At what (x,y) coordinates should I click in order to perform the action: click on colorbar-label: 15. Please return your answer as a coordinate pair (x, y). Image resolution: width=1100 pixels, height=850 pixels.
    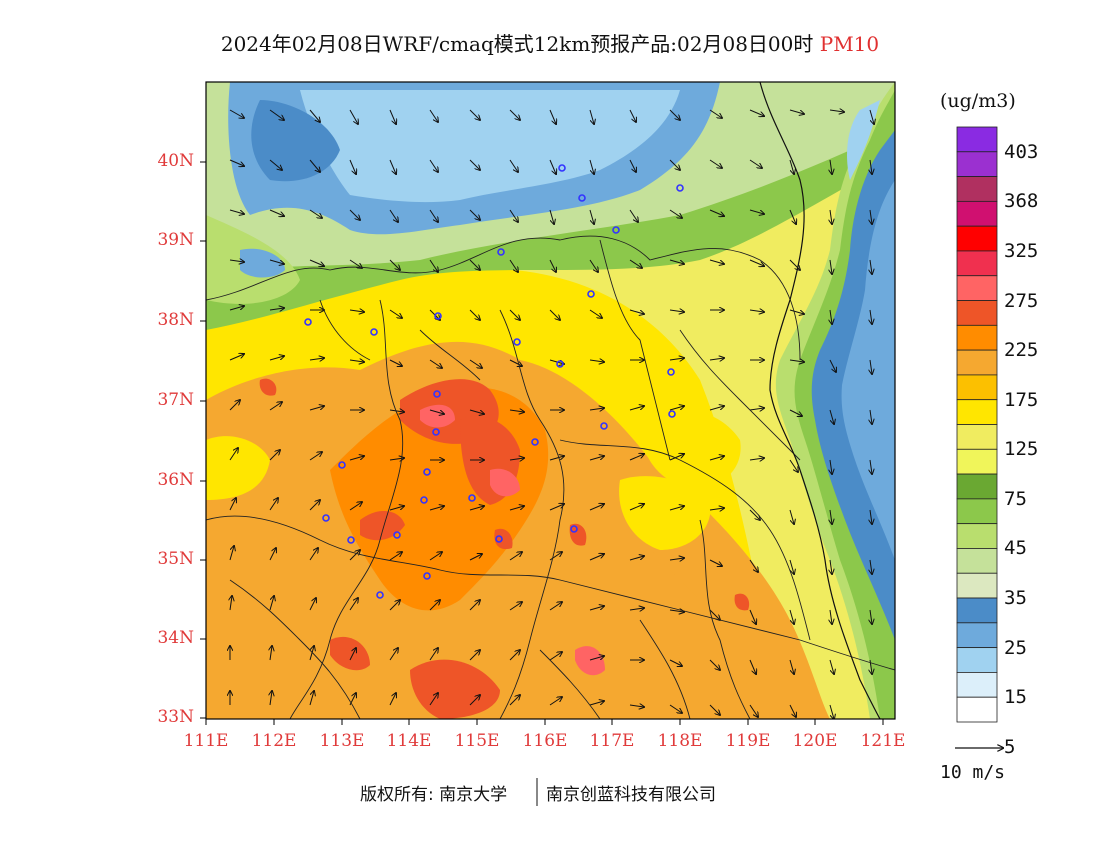
    Looking at the image, I should click on (1015, 697).